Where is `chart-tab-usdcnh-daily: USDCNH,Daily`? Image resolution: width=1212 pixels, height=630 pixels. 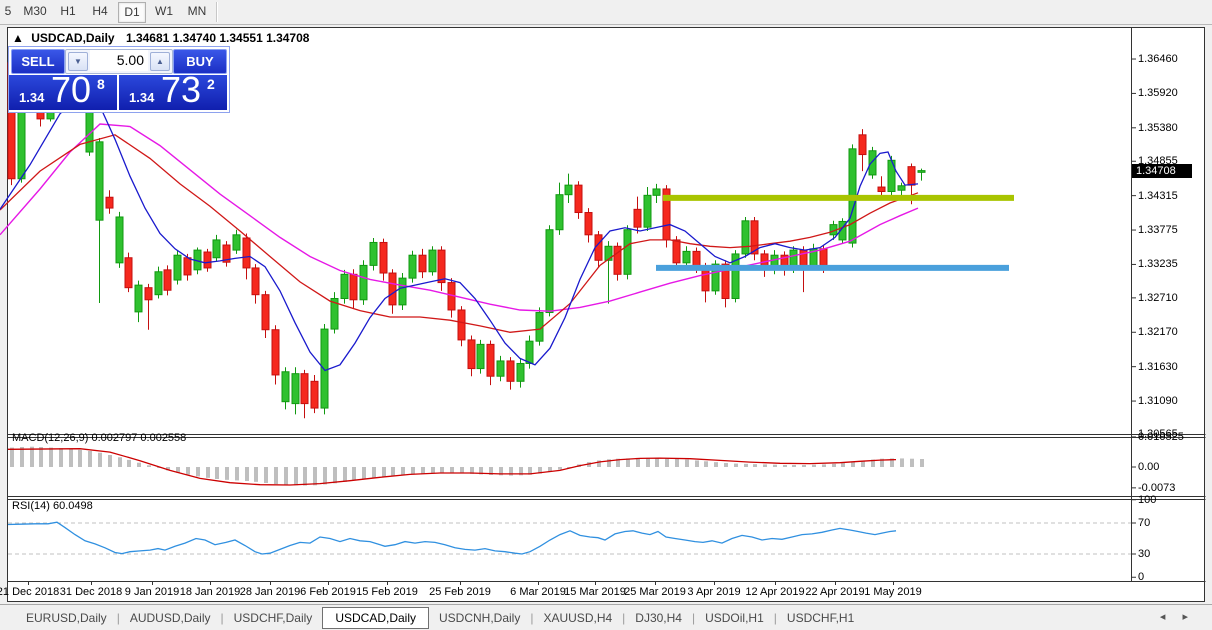
chart-tab-usdcnh-daily: USDCNH,Daily is located at coordinates (480, 617).